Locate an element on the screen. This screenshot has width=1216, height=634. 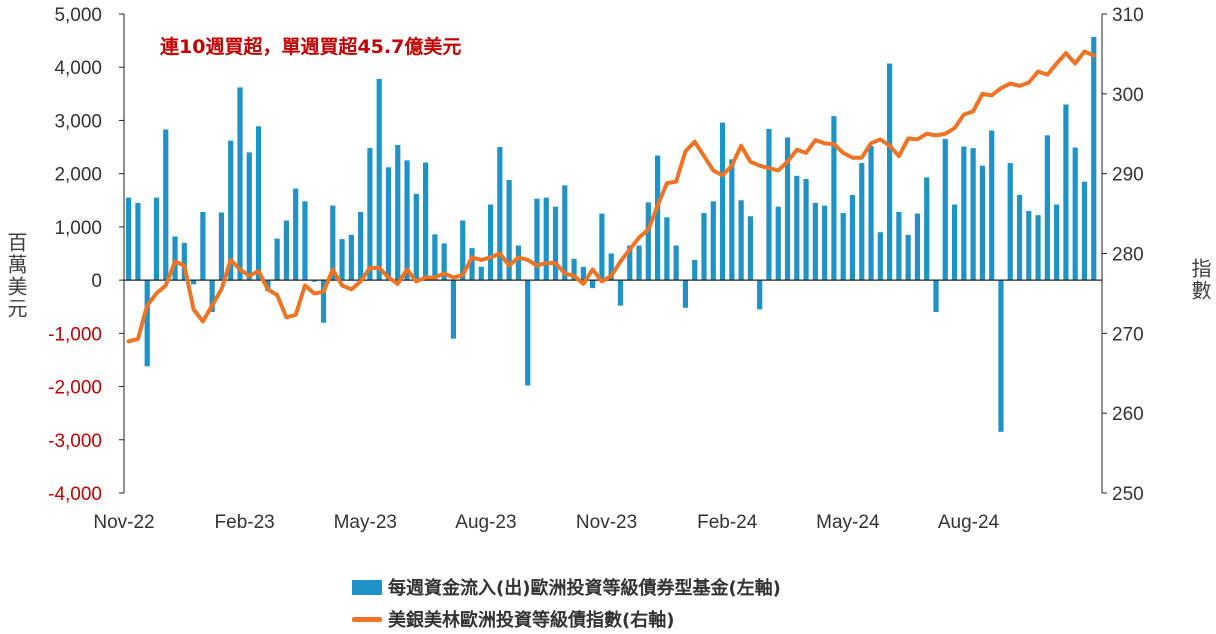
y-left-tick-label: 0 is located at coordinates (96, 281).